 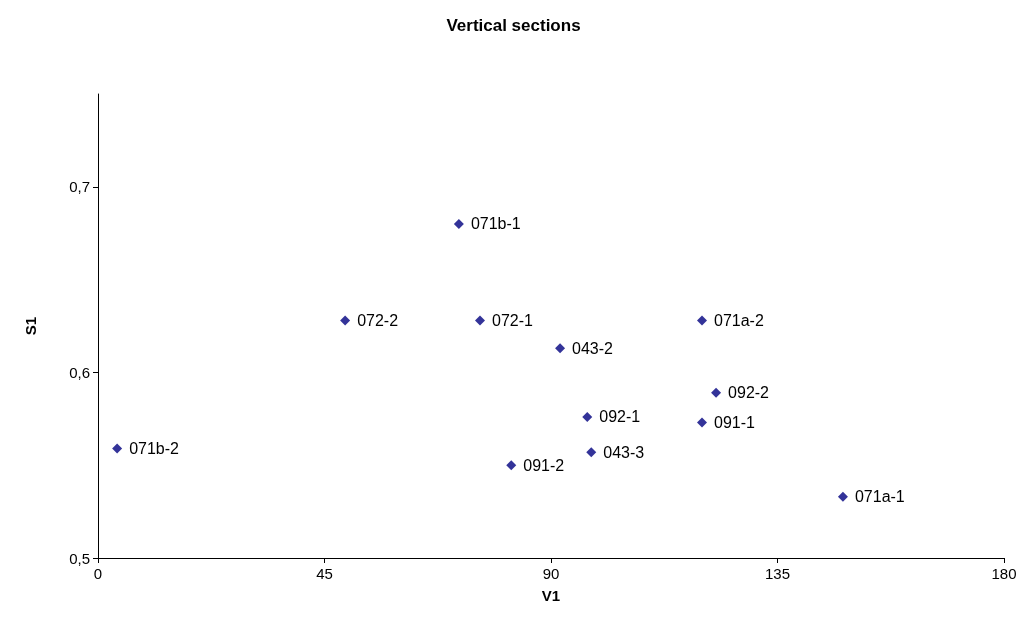 What do you see at coordinates (513, 25) in the screenshot?
I see `chart-title: Vertical sections` at bounding box center [513, 25].